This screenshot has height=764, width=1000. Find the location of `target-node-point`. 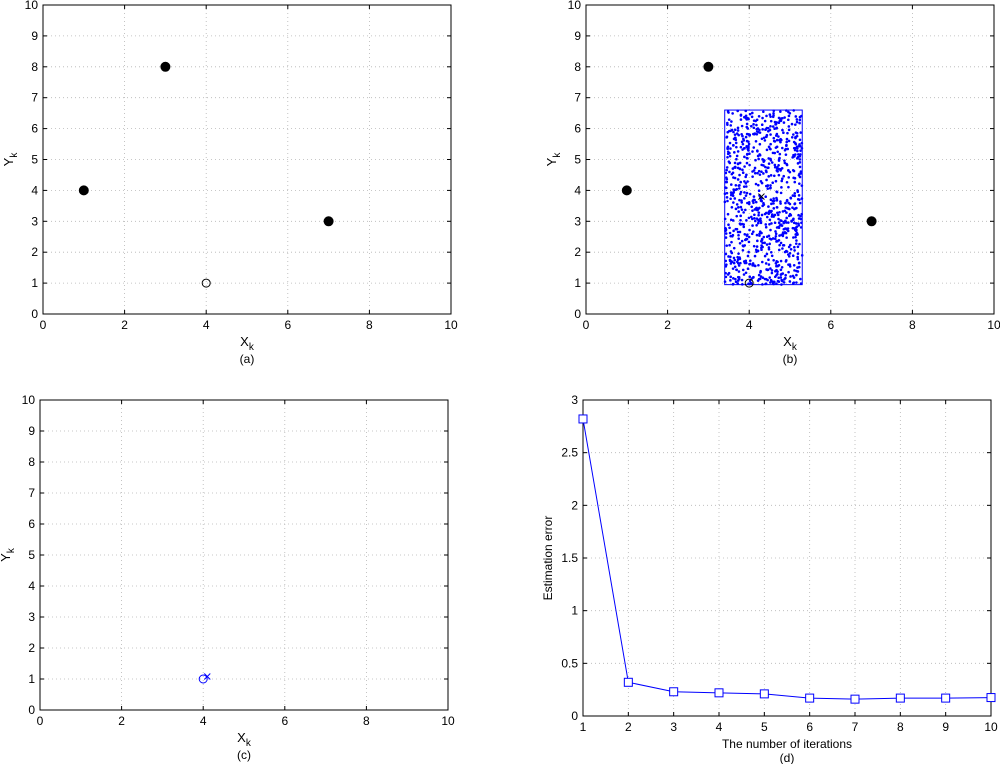

target-node-point is located at coordinates (203, 679).